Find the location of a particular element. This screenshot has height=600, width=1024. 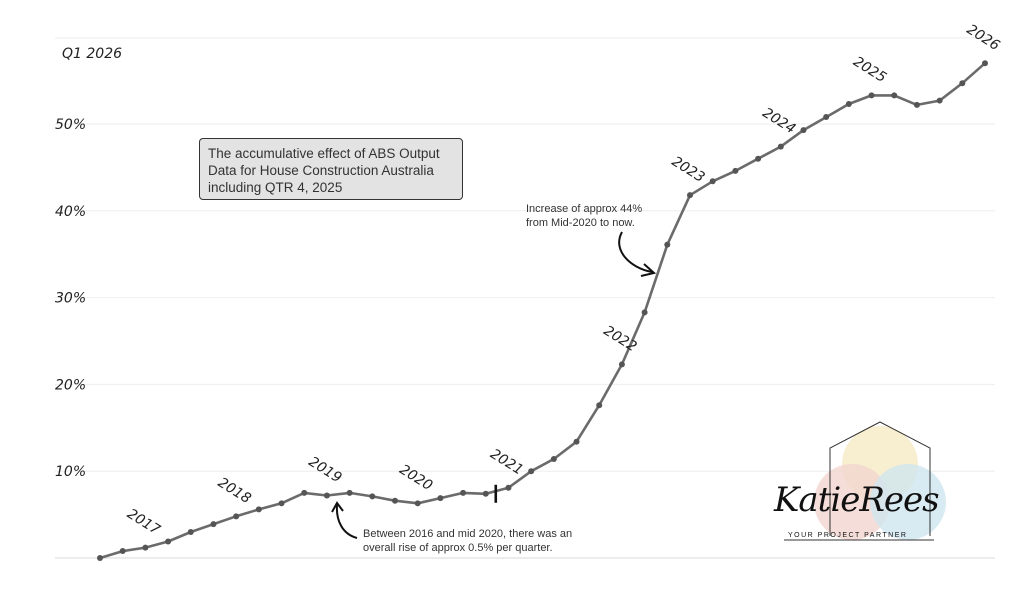

y-tick-label: 30% is located at coordinates (70, 299).